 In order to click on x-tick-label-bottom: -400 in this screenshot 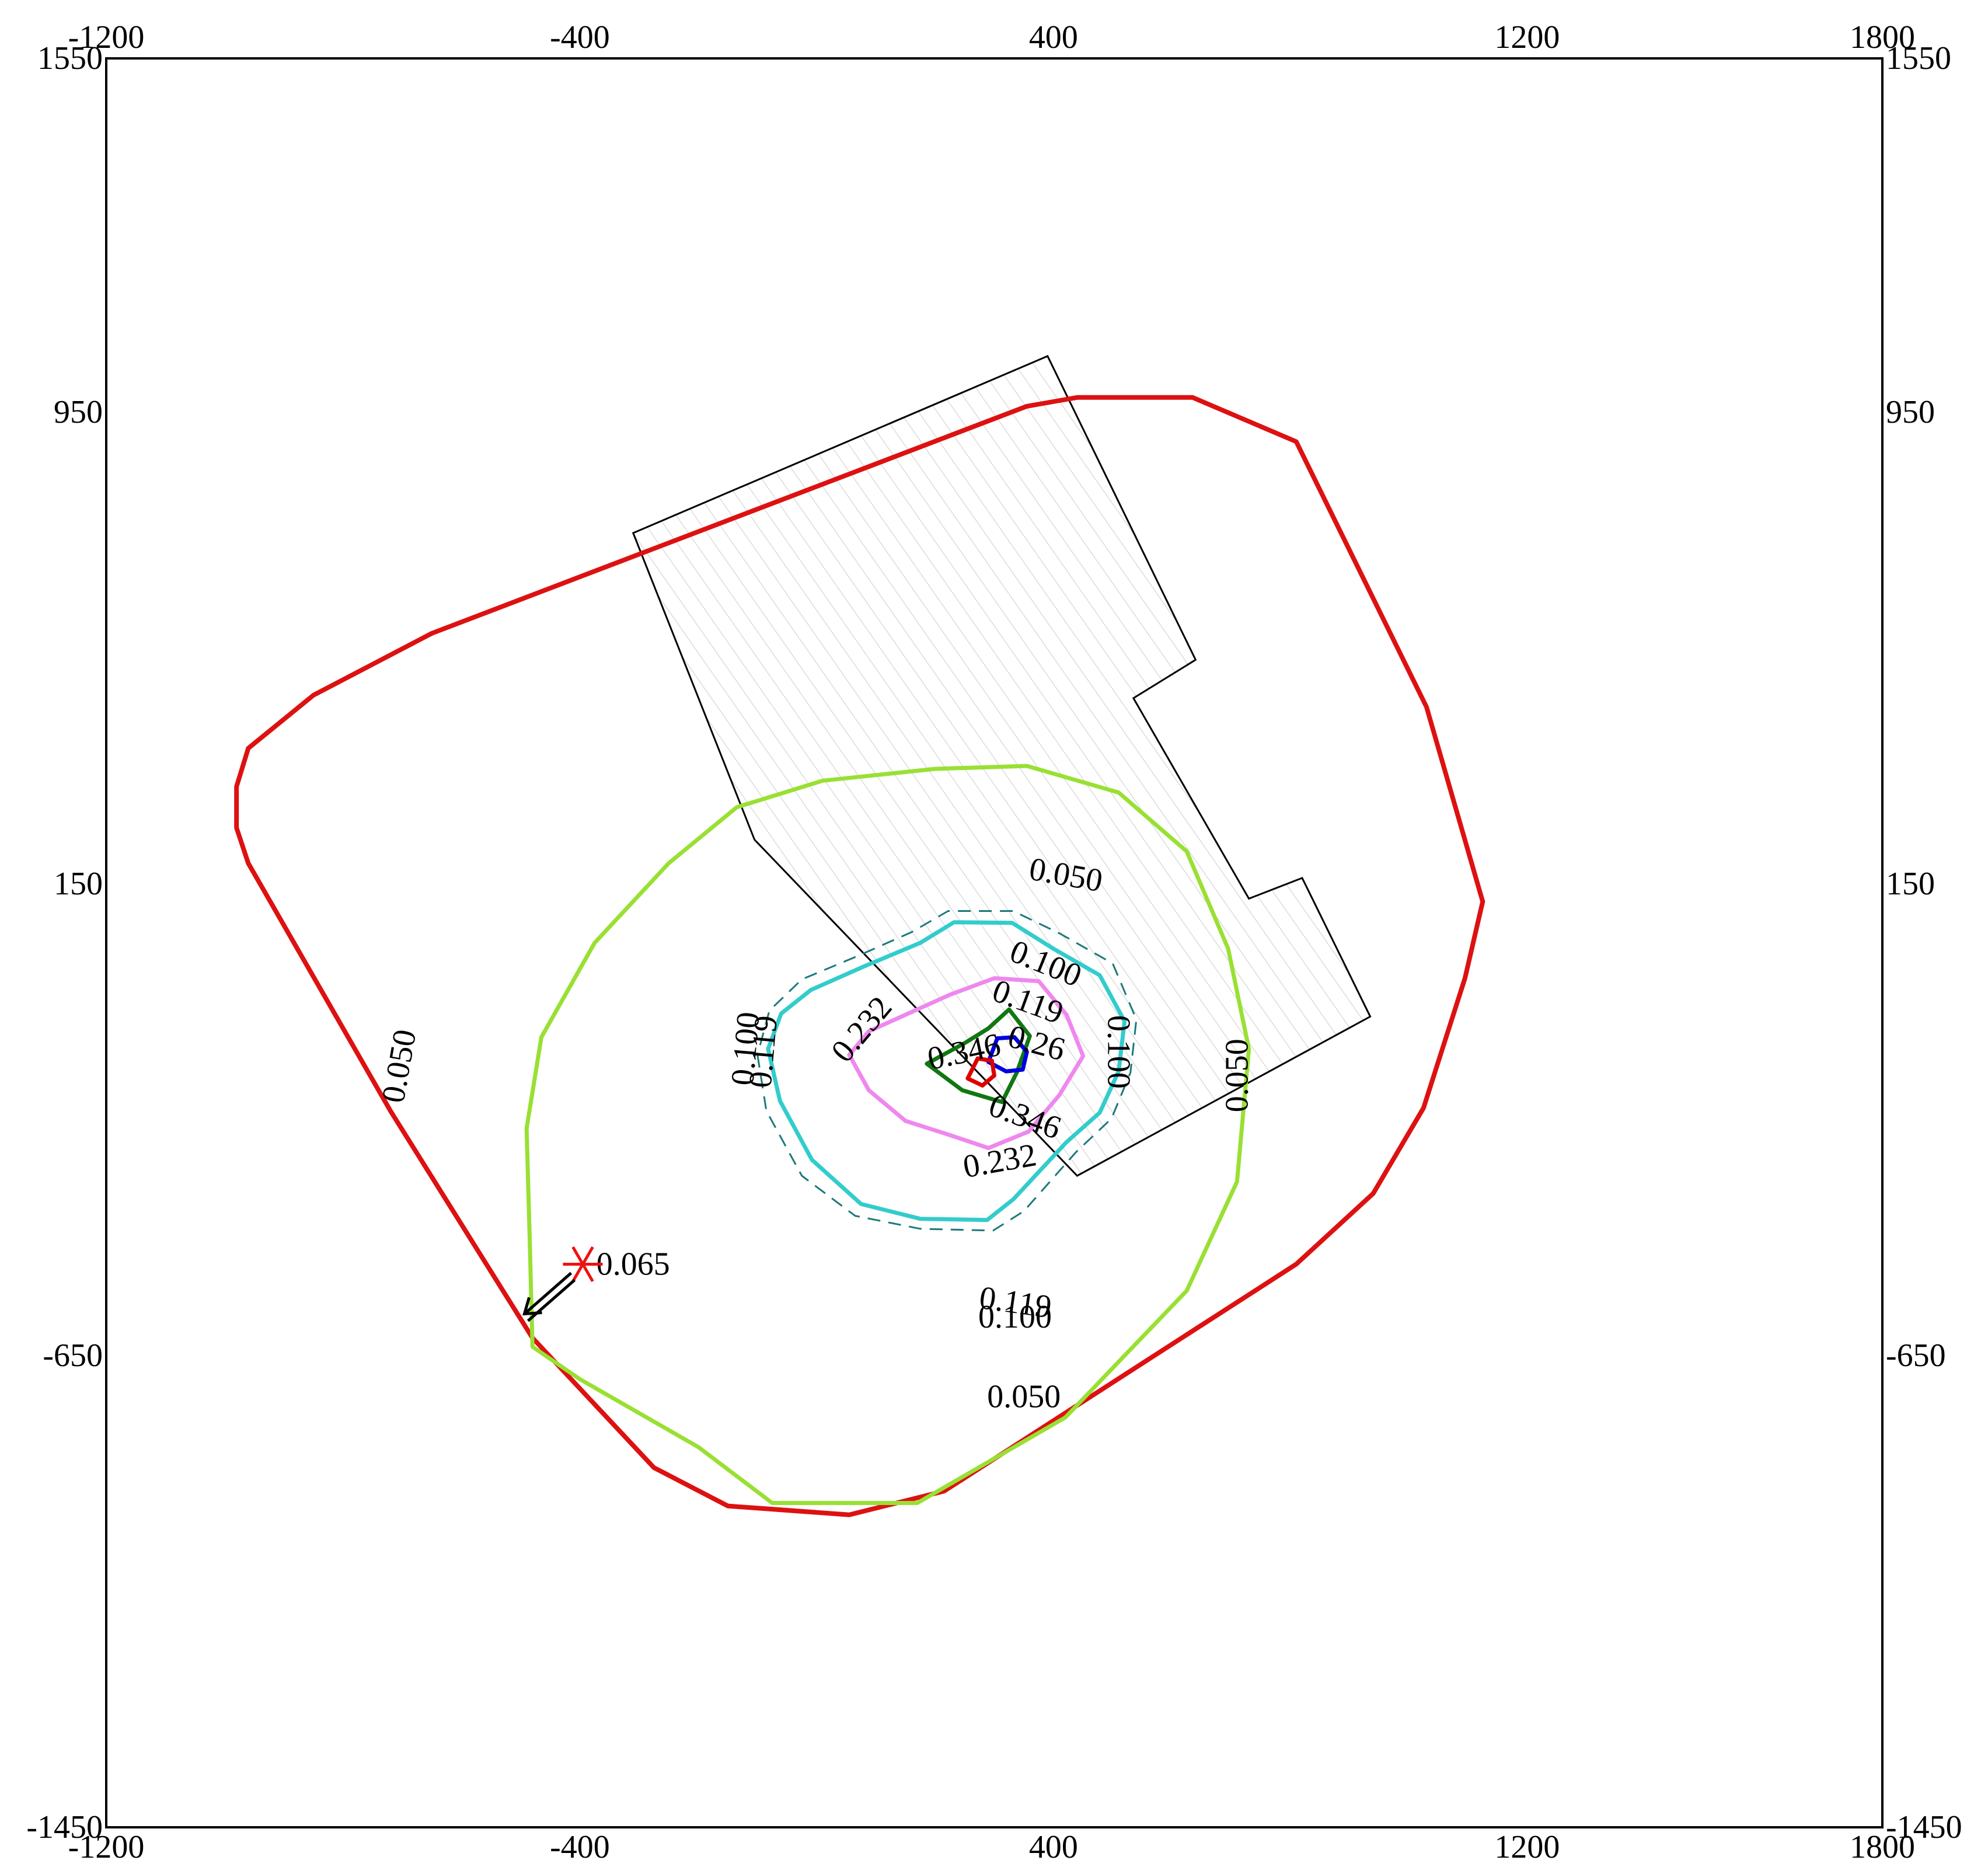, I will do `click(580, 1847)`.